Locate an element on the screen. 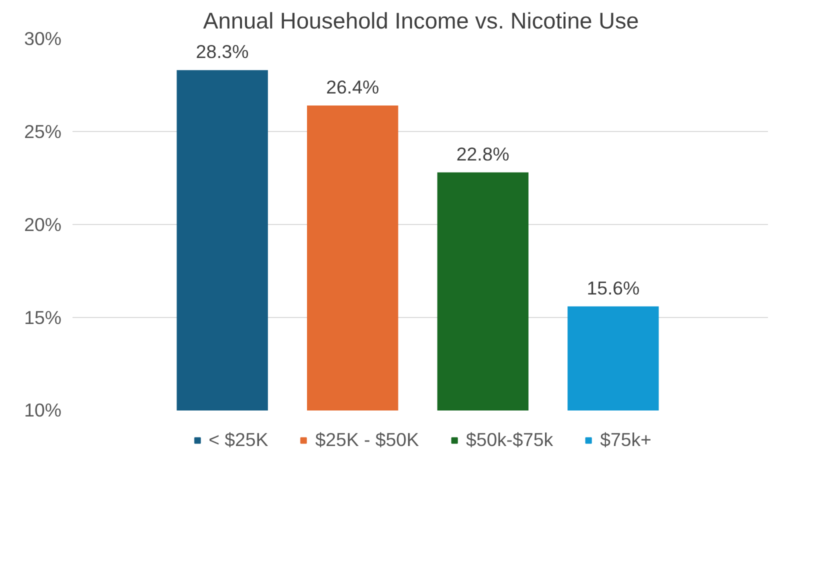  y-tick-label: 10% is located at coordinates (43, 410).